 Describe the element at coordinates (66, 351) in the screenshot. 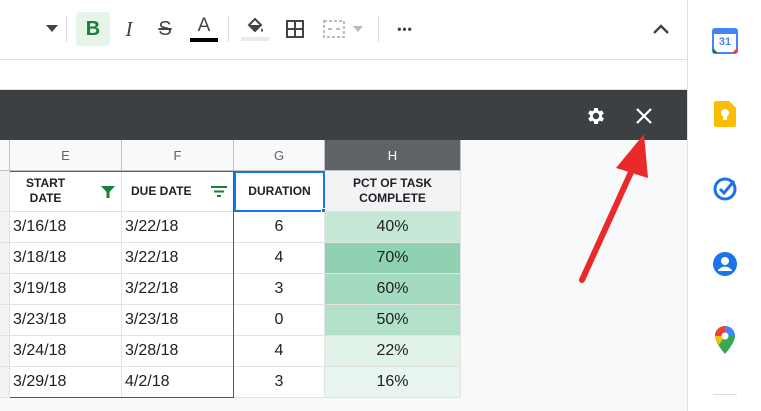

I see `start-date-cell: 3/24/18` at that location.